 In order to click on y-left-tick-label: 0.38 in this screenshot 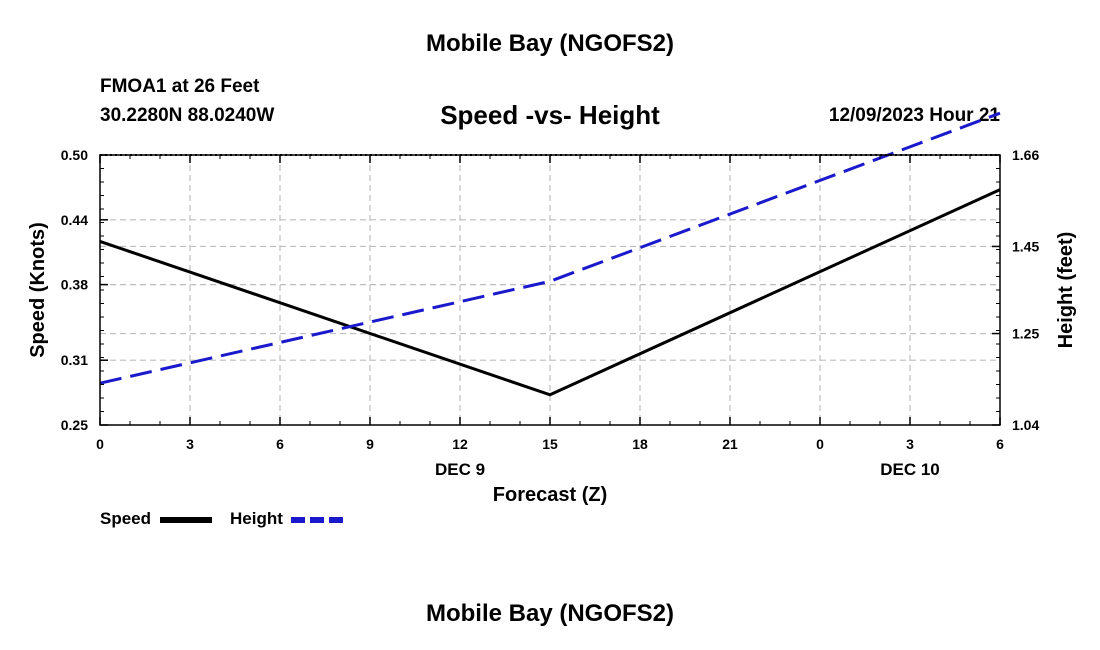, I will do `click(74, 285)`.